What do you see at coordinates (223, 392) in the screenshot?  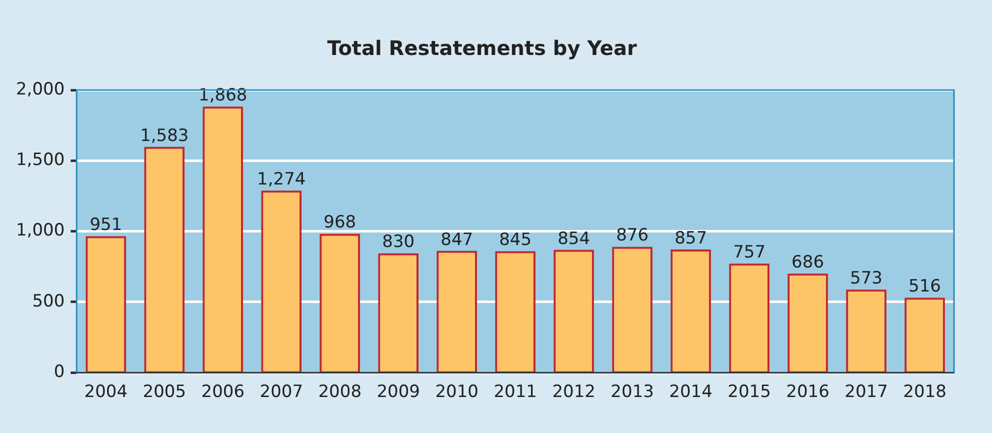 I see `x-tick-label: 2006` at bounding box center [223, 392].